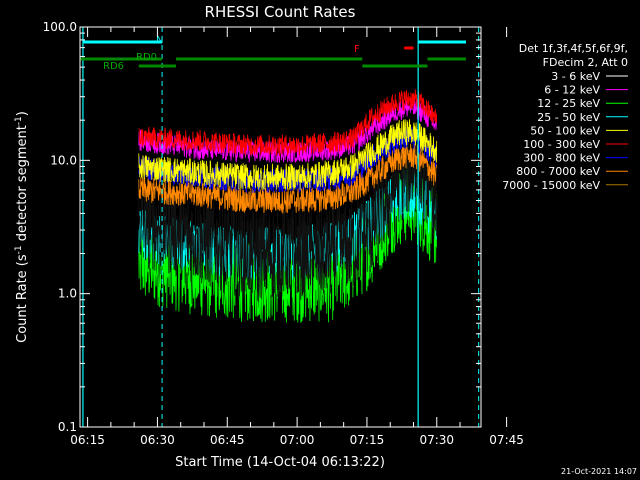  I want to click on y-tick-label: 0.1, so click(67, 427).